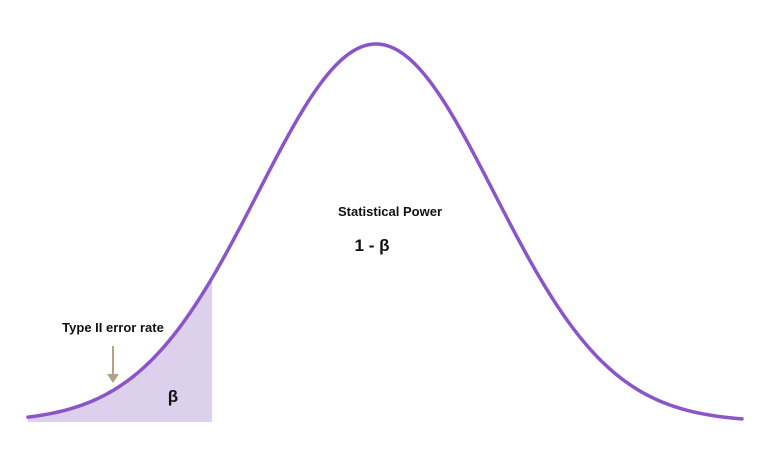  I want to click on beta-shaded-region, so click(120, 350).